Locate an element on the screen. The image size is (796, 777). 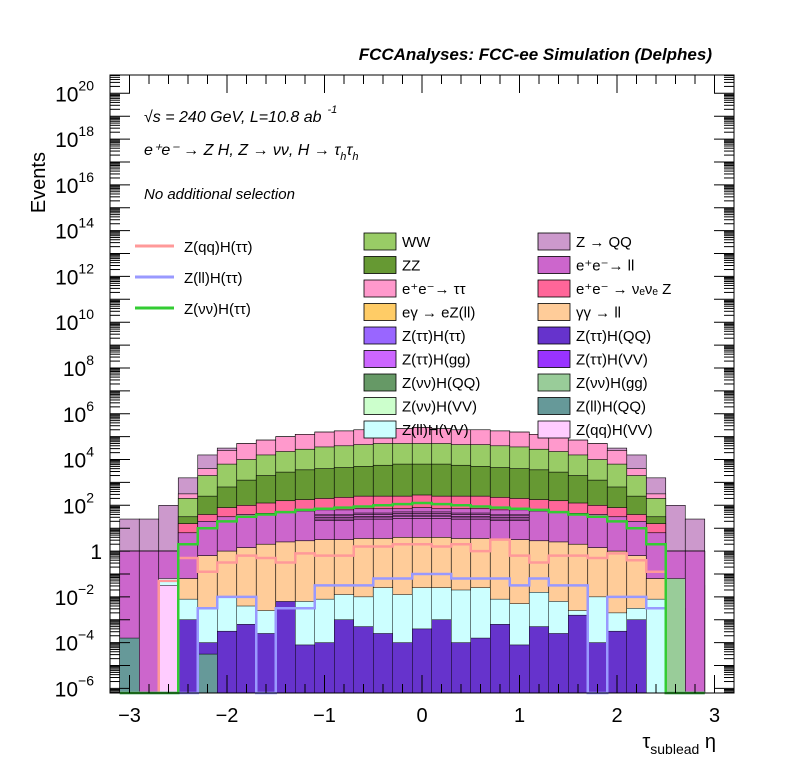
x-tick-label: 1 is located at coordinates (519, 716).